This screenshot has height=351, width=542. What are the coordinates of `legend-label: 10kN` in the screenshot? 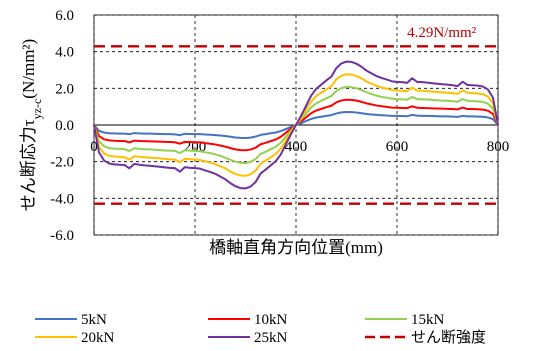 It's located at (271, 320).